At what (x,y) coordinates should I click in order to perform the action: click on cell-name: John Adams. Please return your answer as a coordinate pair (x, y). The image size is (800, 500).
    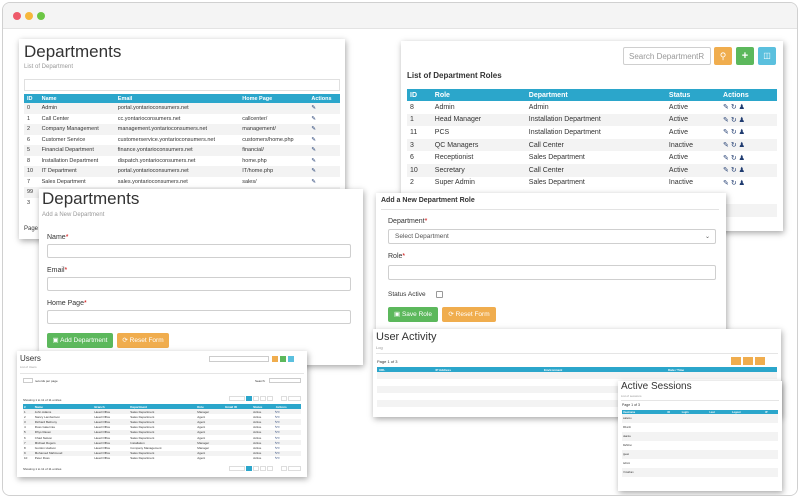
    Looking at the image, I should click on (63, 412).